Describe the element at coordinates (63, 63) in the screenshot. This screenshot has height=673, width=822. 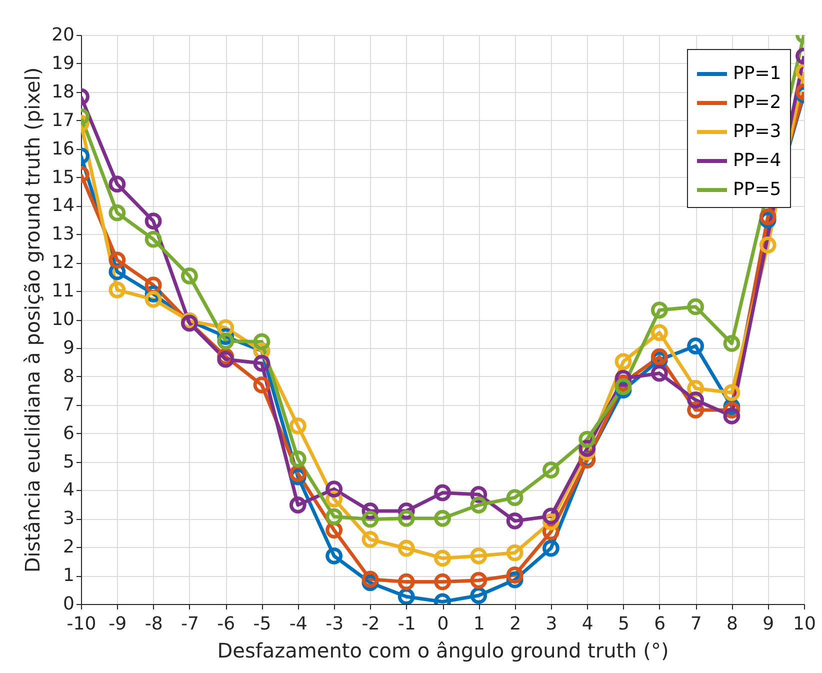
I see `y-tick-label: 19` at that location.